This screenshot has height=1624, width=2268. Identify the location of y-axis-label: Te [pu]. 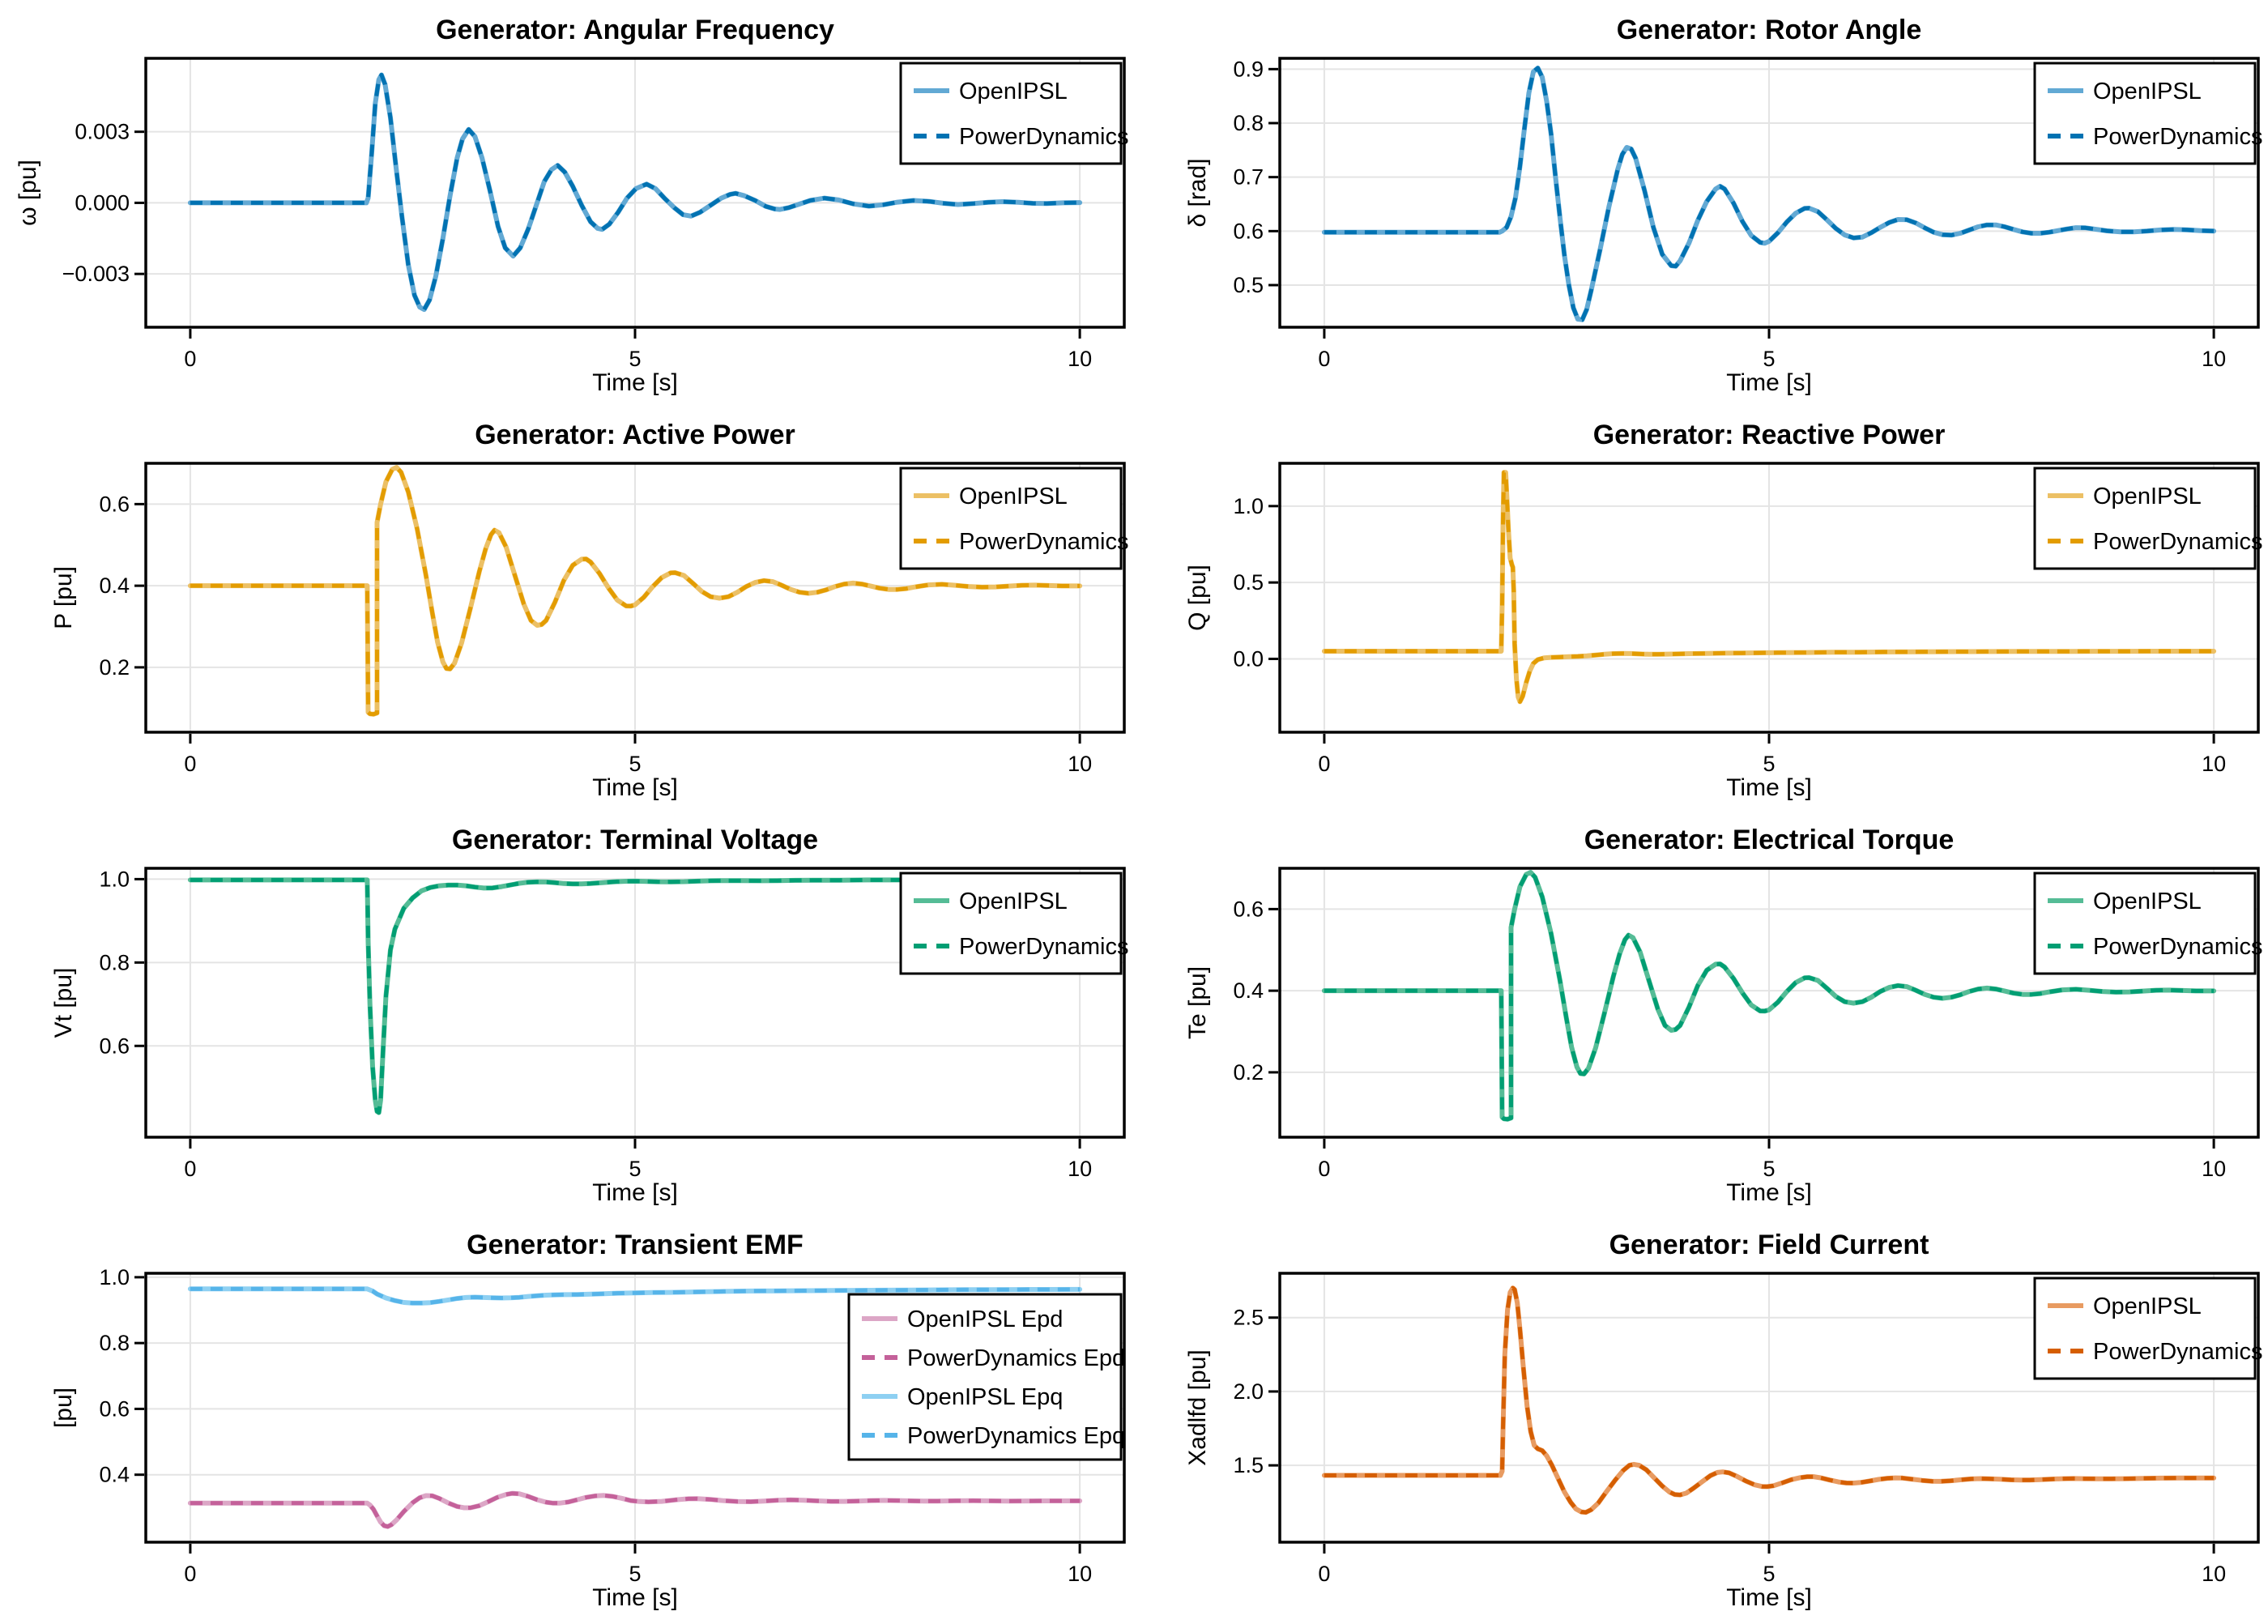
(1197, 1002).